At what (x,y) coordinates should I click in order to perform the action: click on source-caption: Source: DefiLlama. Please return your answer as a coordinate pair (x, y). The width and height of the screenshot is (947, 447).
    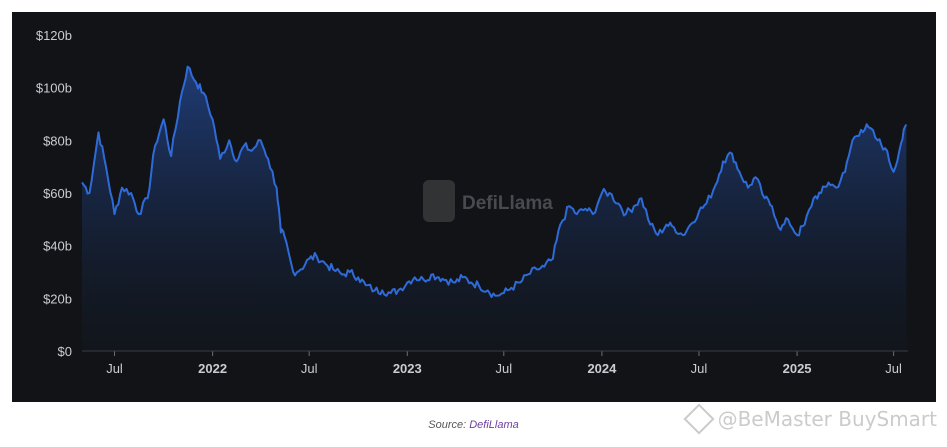
    Looking at the image, I should click on (473, 425).